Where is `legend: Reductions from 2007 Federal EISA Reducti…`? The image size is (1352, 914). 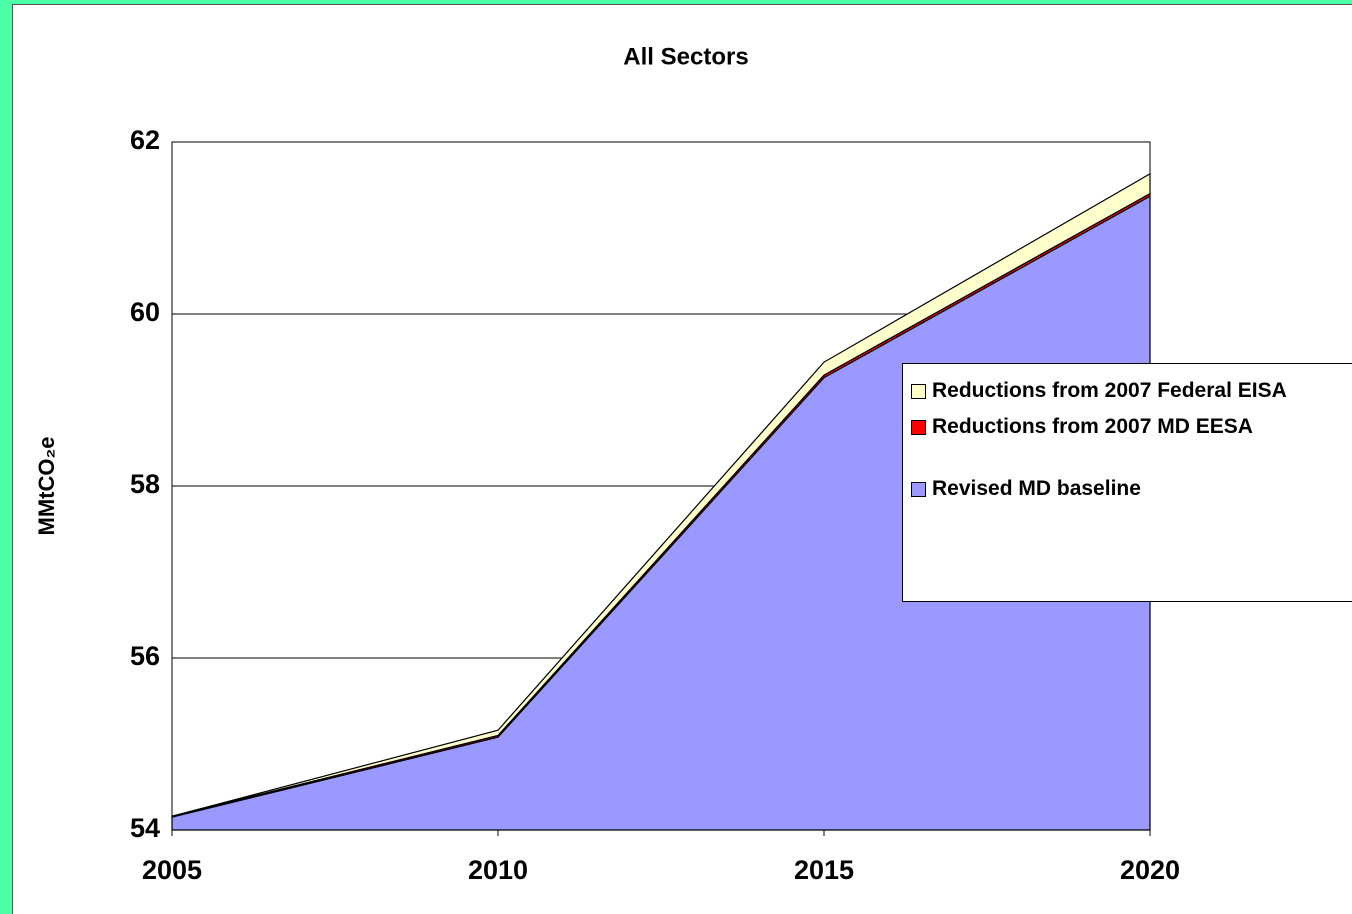
legend: Reductions from 2007 Federal EISA Reducti… is located at coordinates (1127, 482).